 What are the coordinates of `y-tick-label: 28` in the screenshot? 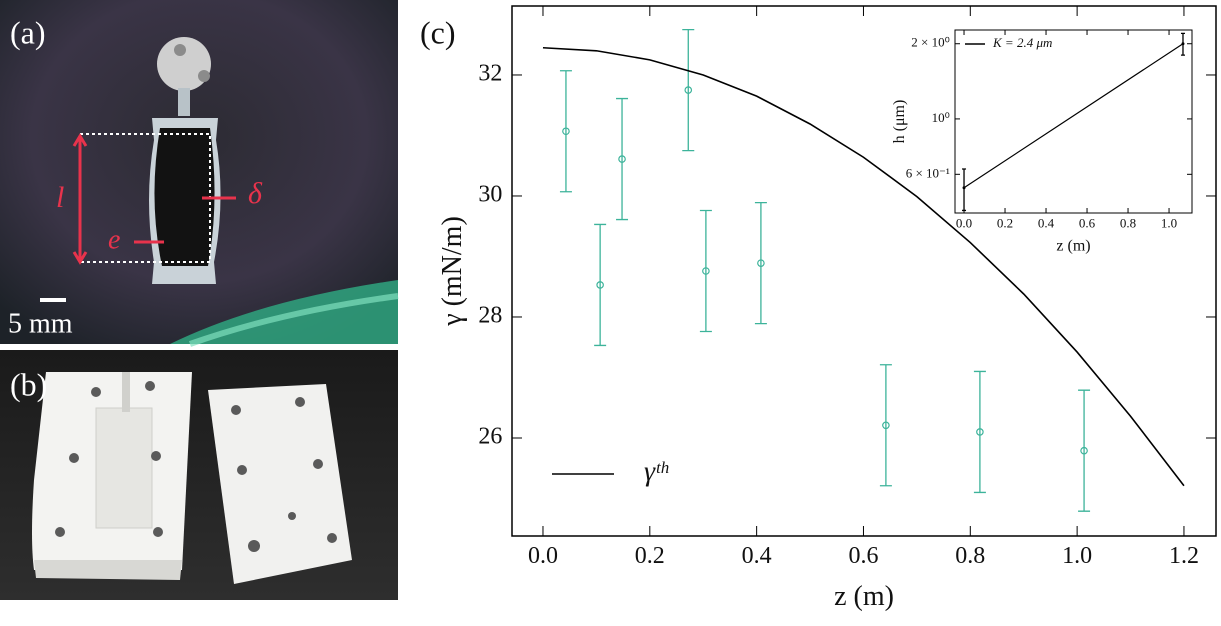 It's located at (490, 315).